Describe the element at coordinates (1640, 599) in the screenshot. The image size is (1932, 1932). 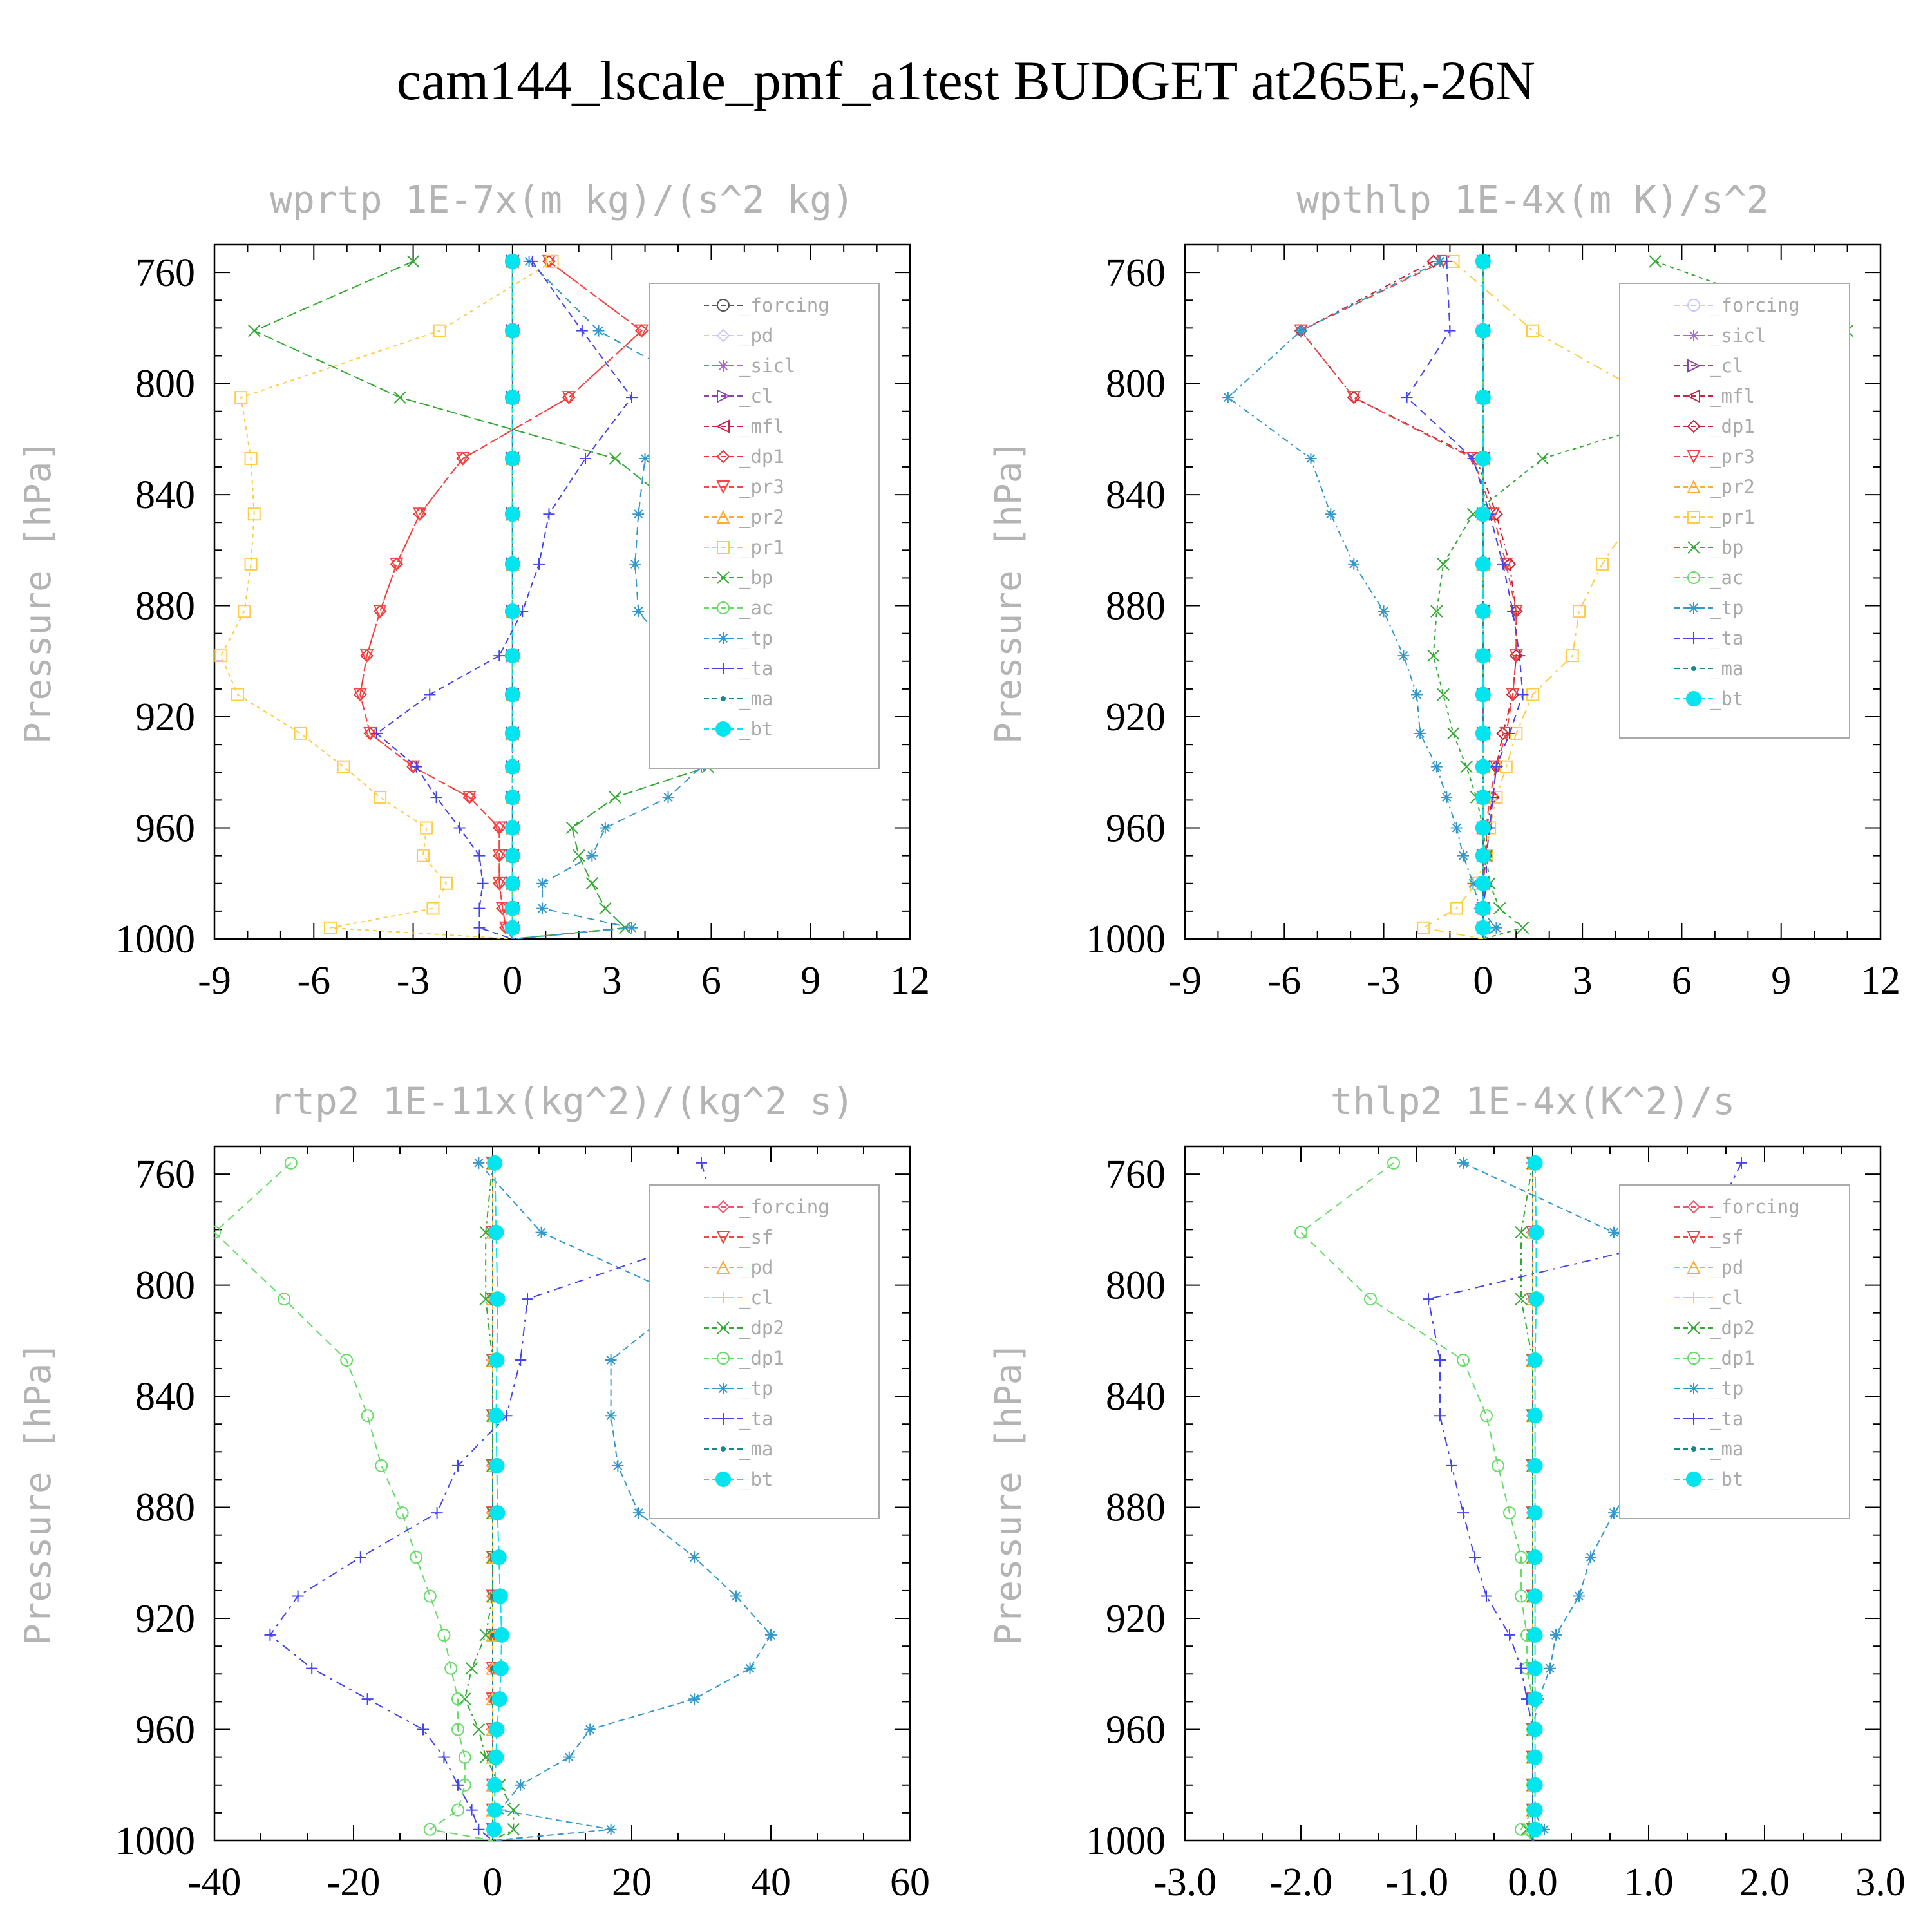
I see `series-line-bp` at that location.